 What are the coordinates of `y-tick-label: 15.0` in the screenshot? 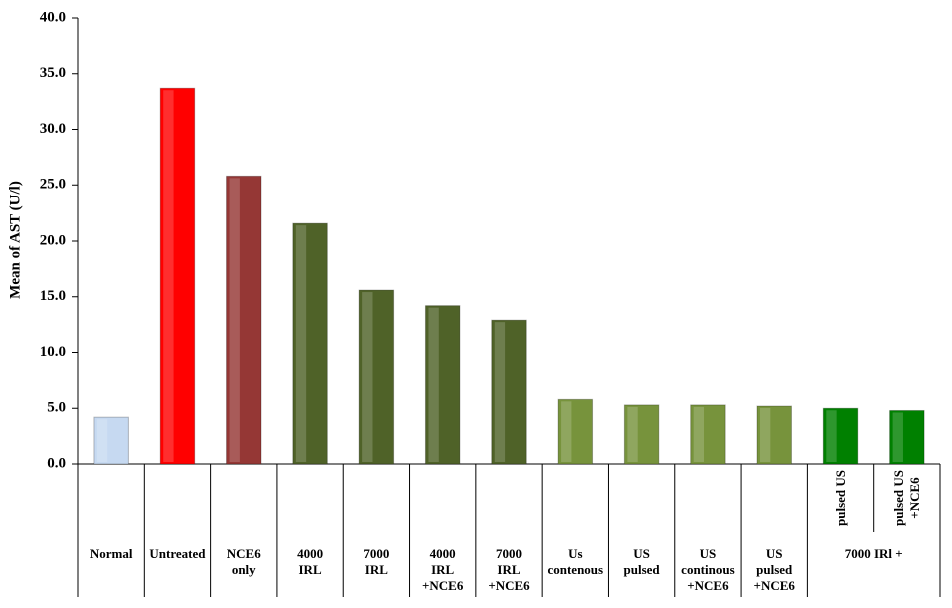 It's located at (53, 296).